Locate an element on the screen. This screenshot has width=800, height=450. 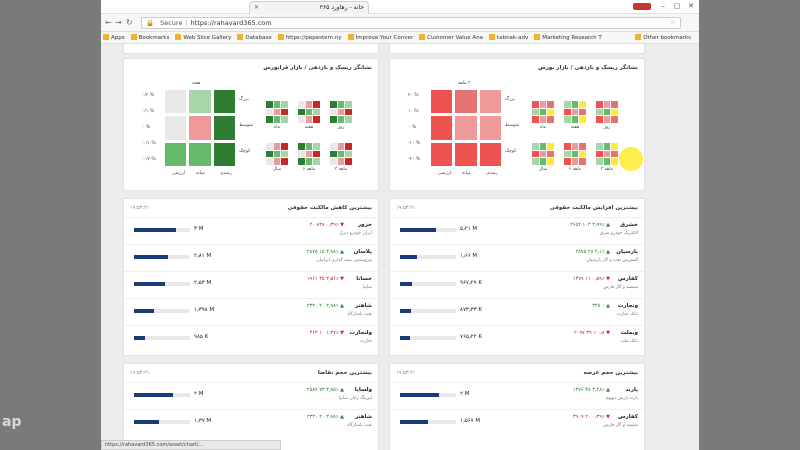
star-icon: ☆ is located at coordinates (673, 22).